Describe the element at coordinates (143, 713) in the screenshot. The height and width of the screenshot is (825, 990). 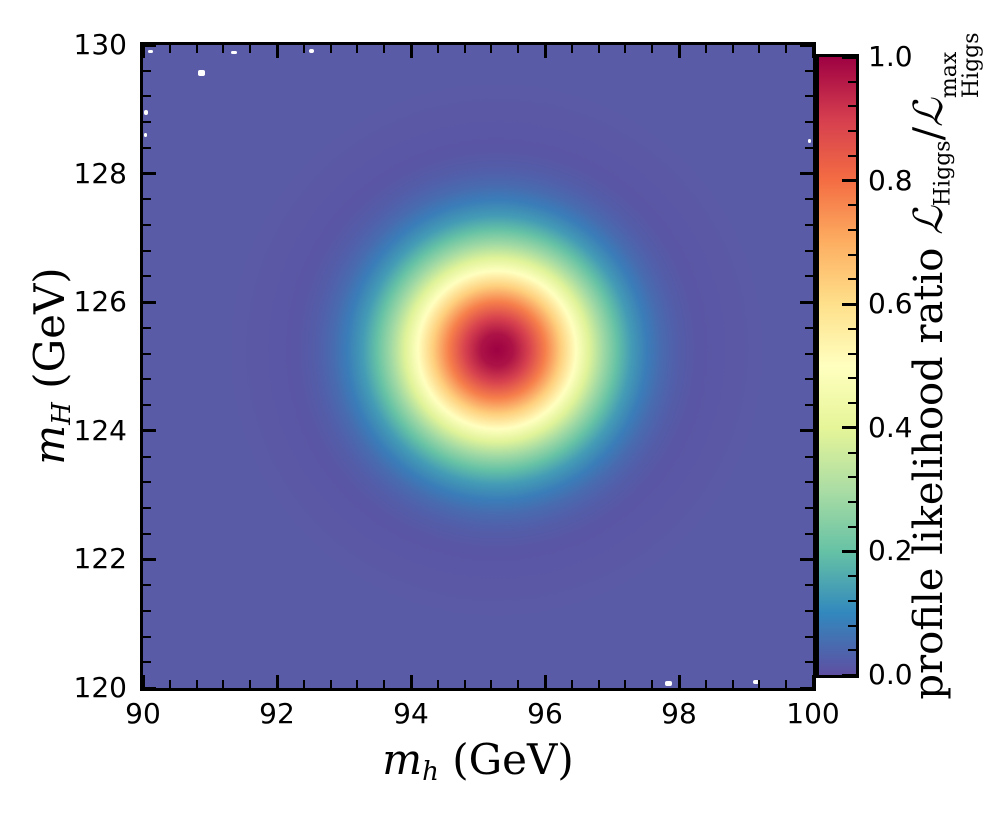
I see `x-tick-label: 90` at that location.